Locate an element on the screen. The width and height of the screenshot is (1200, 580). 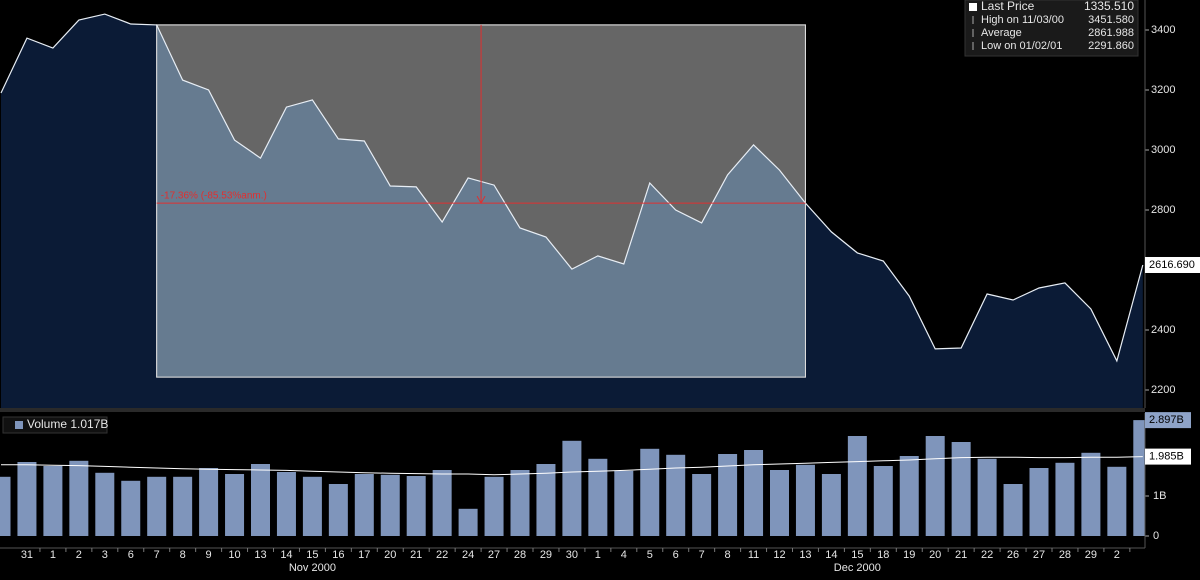
last-price-label: 2616.690 is located at coordinates (1172, 265).